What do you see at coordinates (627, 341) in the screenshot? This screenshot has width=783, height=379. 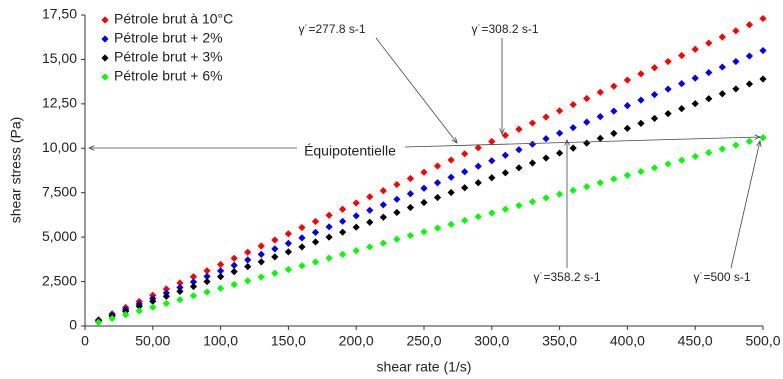 I see `x-tick-label: 400,0` at bounding box center [627, 341].